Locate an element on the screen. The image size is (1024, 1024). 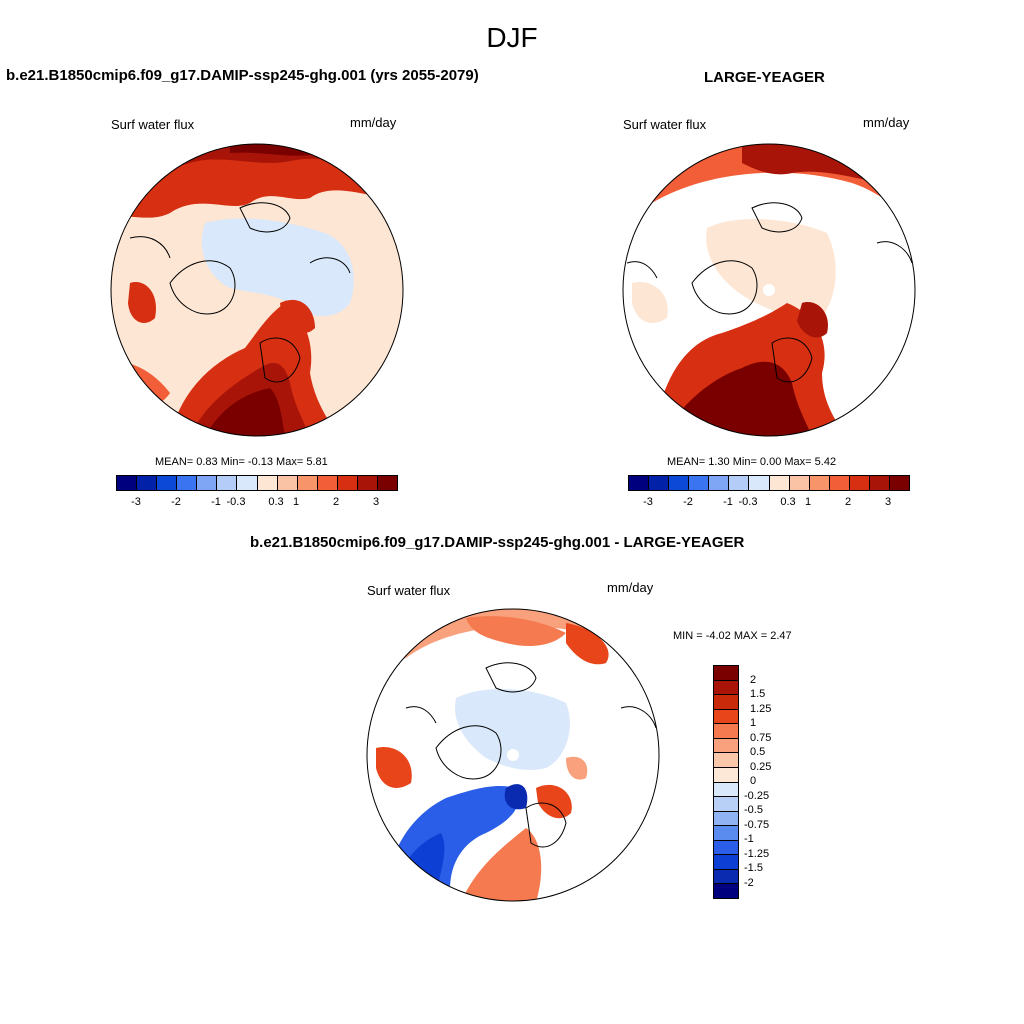
diff-units-label: mm/day is located at coordinates (630, 587).